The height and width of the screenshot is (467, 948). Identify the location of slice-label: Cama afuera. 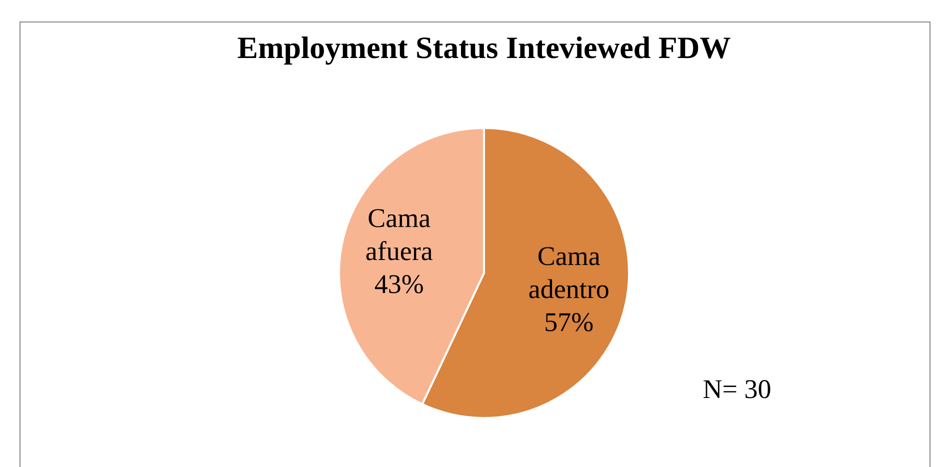
(399, 234).